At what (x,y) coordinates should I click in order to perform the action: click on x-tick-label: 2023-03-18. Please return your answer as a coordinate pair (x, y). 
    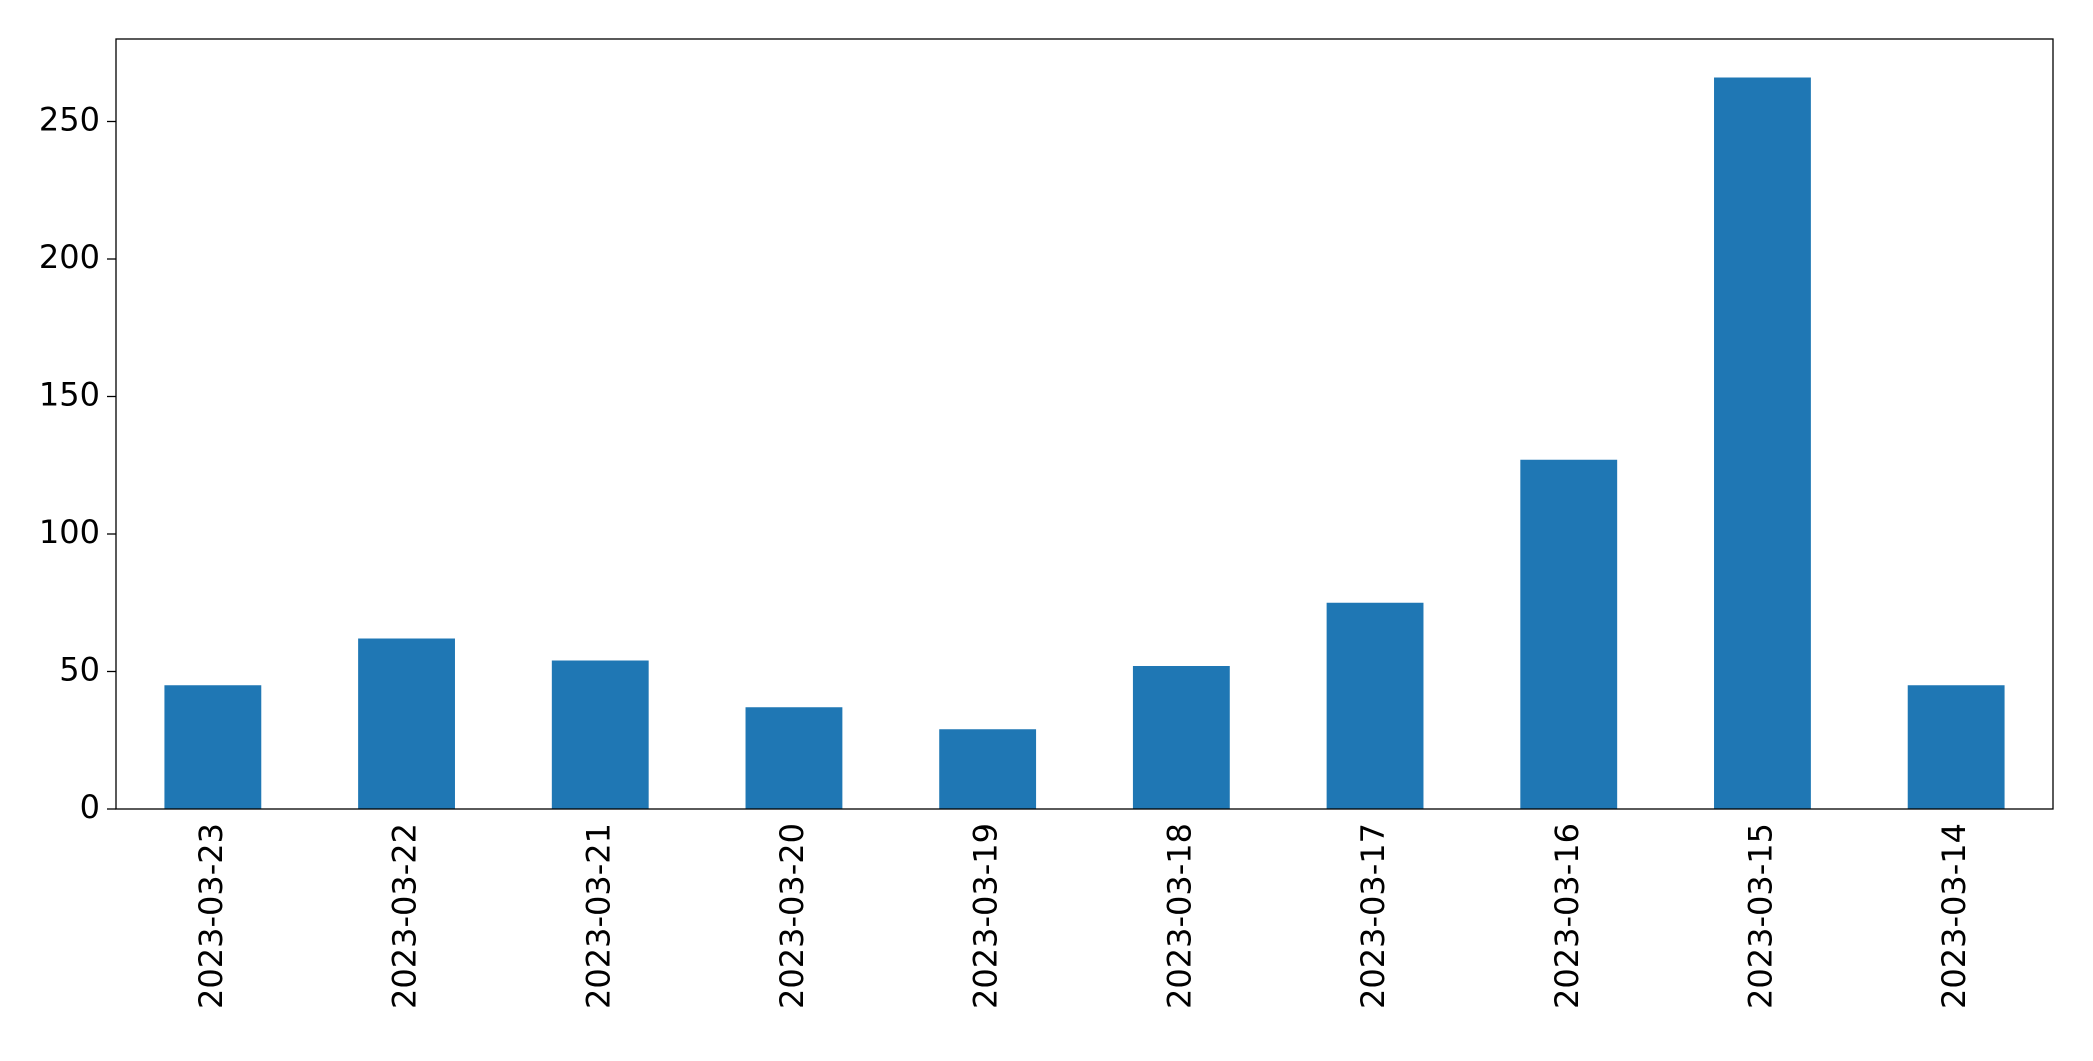
    Looking at the image, I should click on (1179, 916).